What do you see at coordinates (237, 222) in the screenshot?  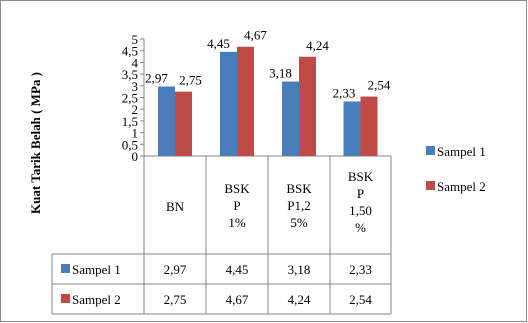 I see `category-label: 1%` at bounding box center [237, 222].